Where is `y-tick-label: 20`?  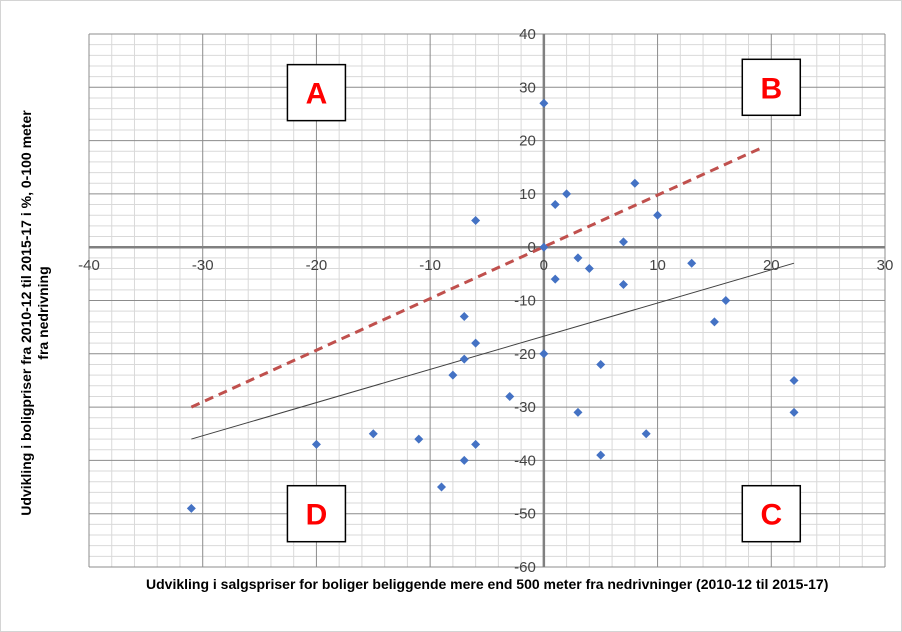
y-tick-label: 20 is located at coordinates (527, 141).